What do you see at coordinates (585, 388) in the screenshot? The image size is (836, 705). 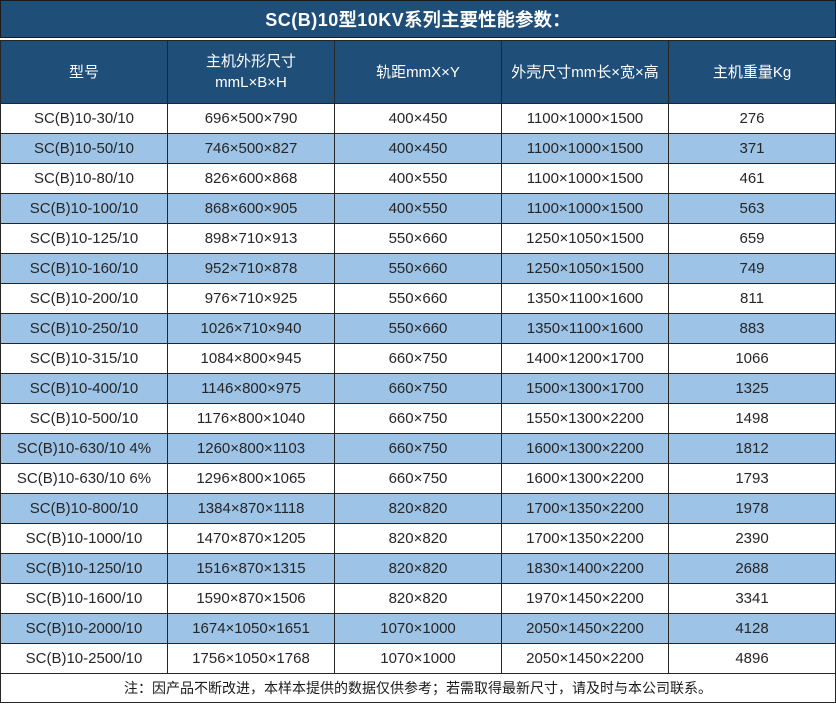 I see `table-cell: 1500×1300×1700` at bounding box center [585, 388].